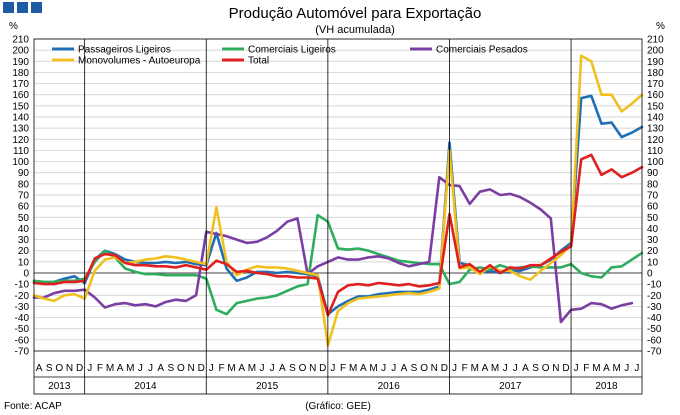 The height and width of the screenshot is (415, 680). I want to click on brand-squares, so click(22, 7).